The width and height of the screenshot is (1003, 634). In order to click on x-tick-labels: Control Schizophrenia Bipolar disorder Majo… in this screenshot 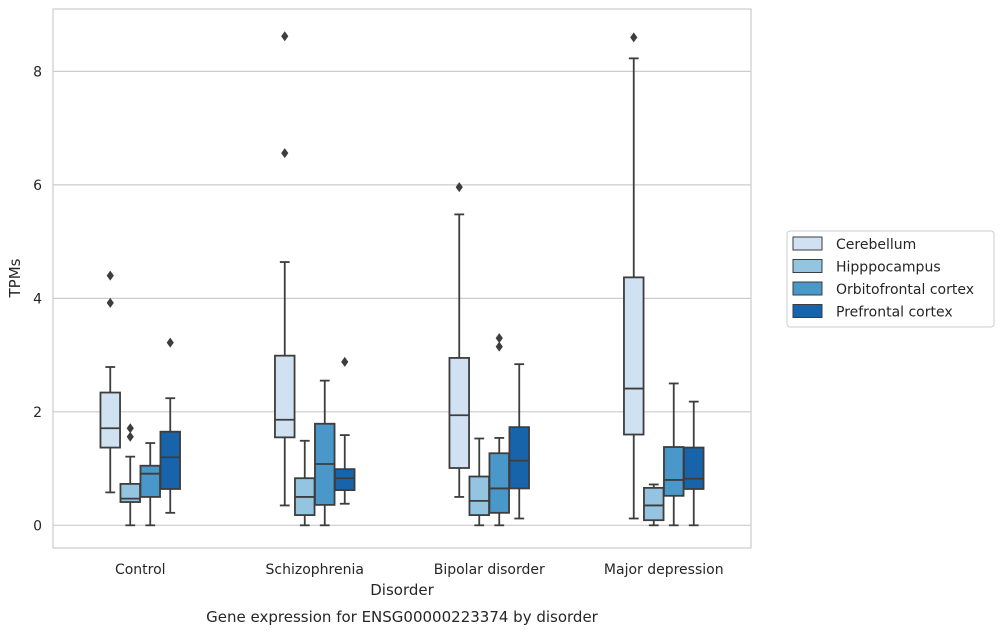, I will do `click(419, 570)`.